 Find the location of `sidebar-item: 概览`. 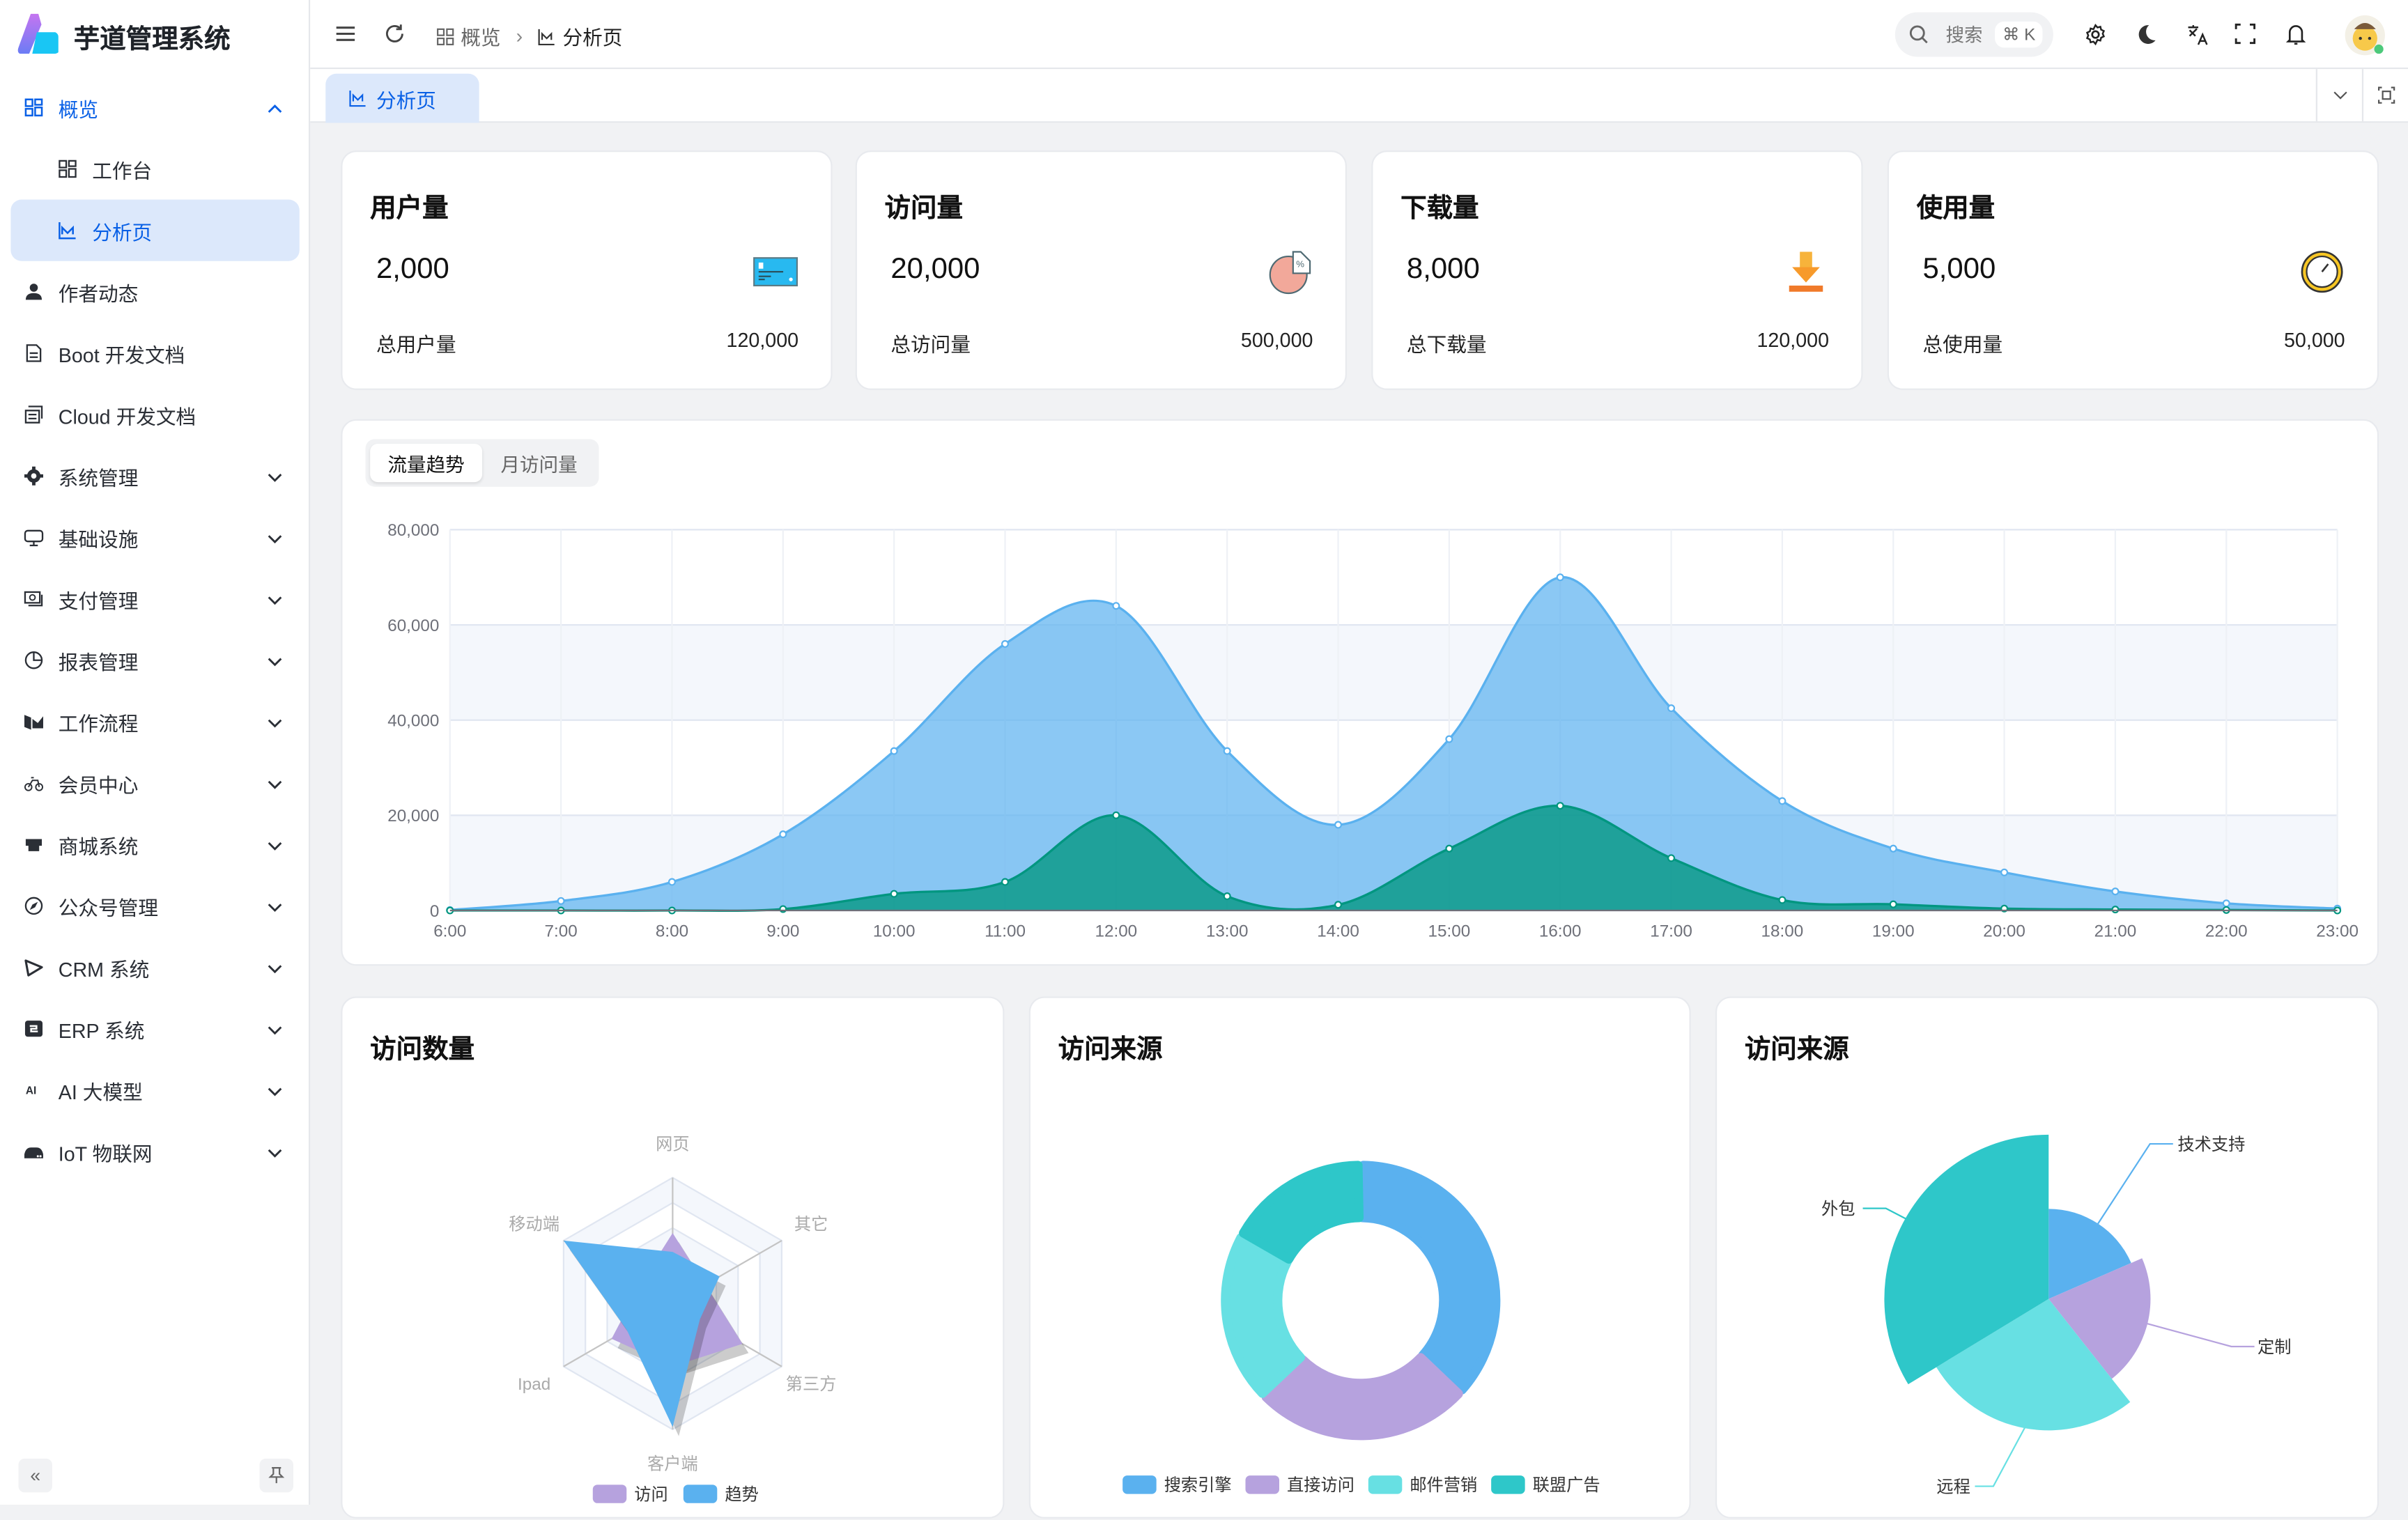

sidebar-item: 概览 is located at coordinates (155, 108).